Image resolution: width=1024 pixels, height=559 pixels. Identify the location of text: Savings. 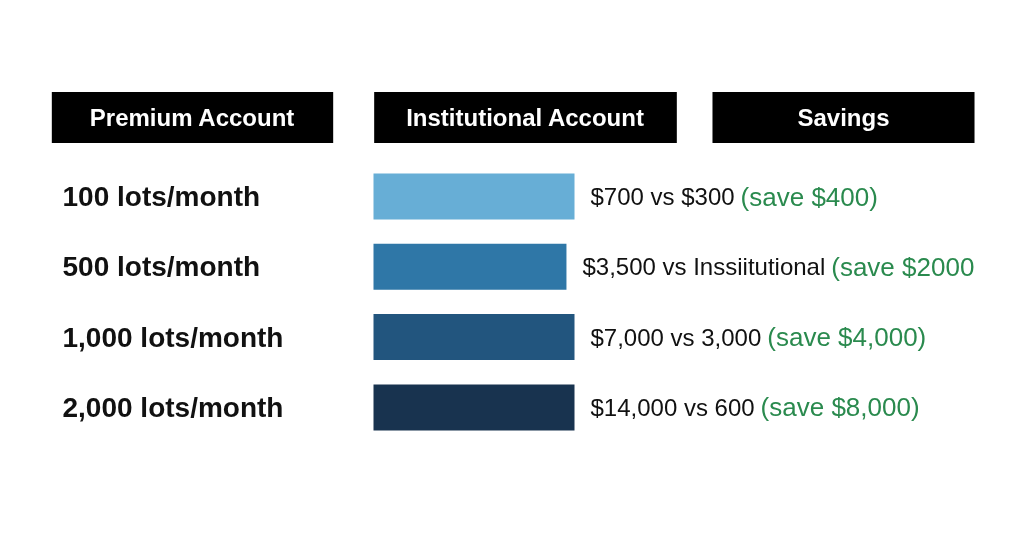
(843, 117).